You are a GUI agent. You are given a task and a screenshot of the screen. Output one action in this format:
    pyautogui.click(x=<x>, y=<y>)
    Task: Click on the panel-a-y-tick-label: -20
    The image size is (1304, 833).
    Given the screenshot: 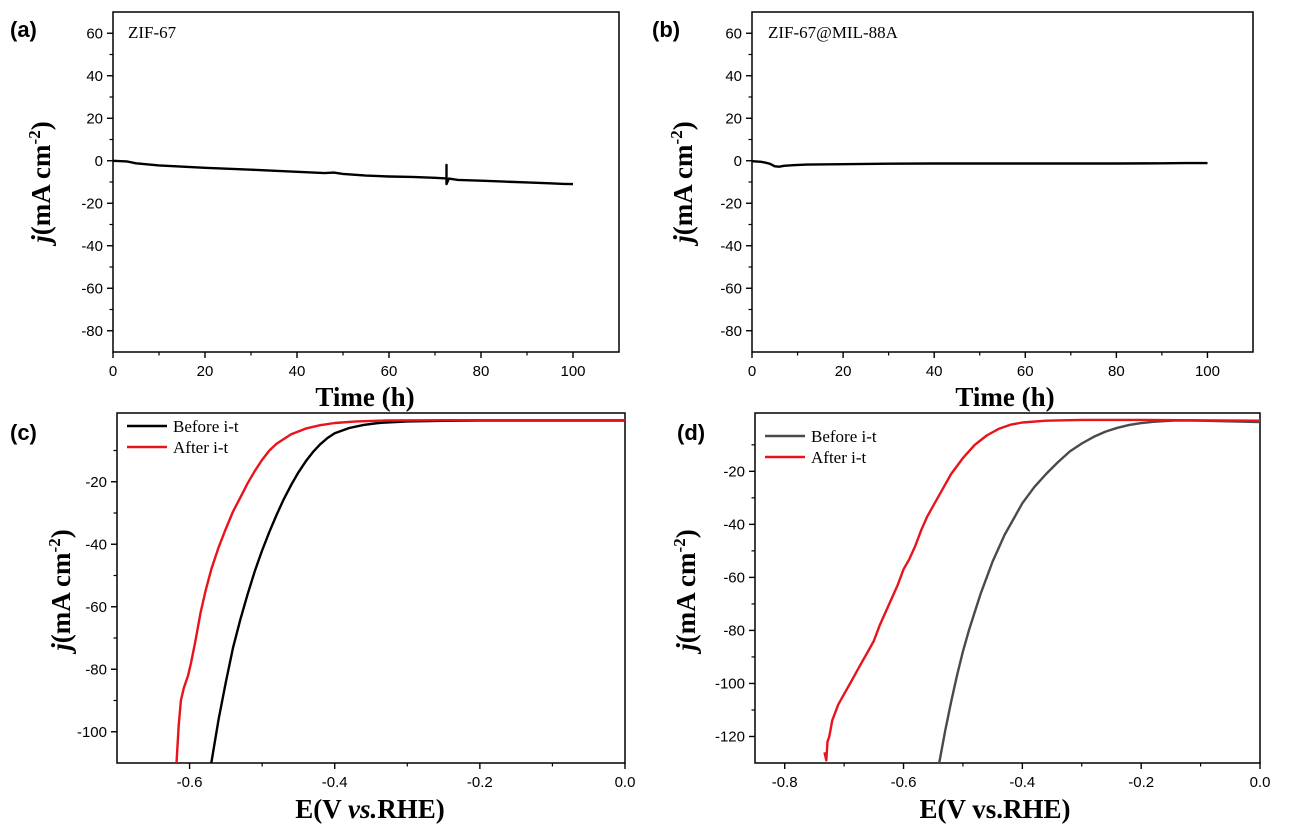 What is the action you would take?
    pyautogui.click(x=92, y=203)
    